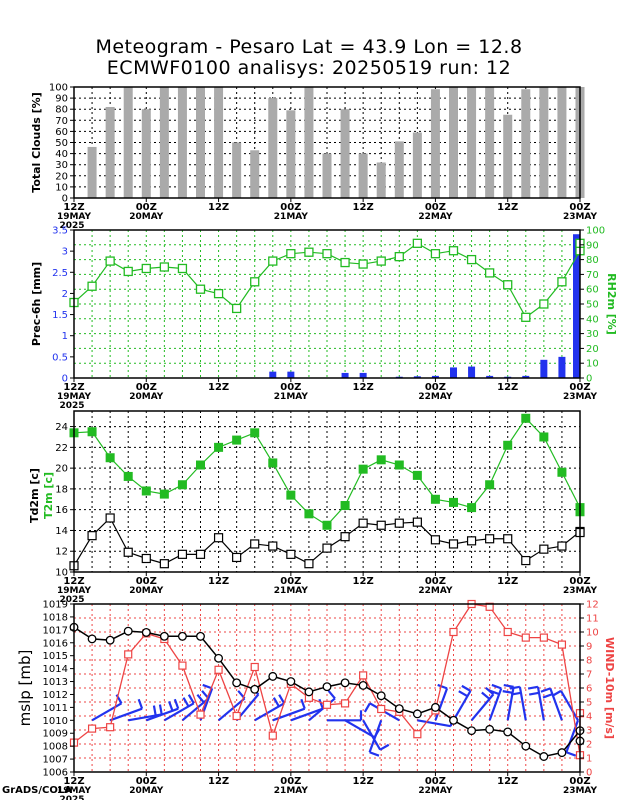 The height and width of the screenshot is (800, 618). Describe the element at coordinates (65, 336) in the screenshot. I see `y-tick-label: 1` at that location.